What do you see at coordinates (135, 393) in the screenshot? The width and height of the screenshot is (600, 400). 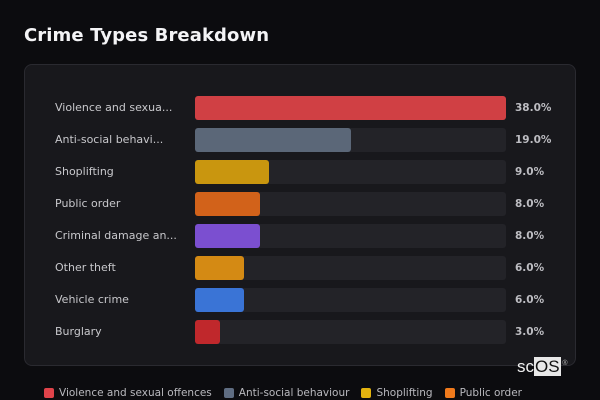 I see `legend-label: Violence and sexual offences` at bounding box center [135, 393].